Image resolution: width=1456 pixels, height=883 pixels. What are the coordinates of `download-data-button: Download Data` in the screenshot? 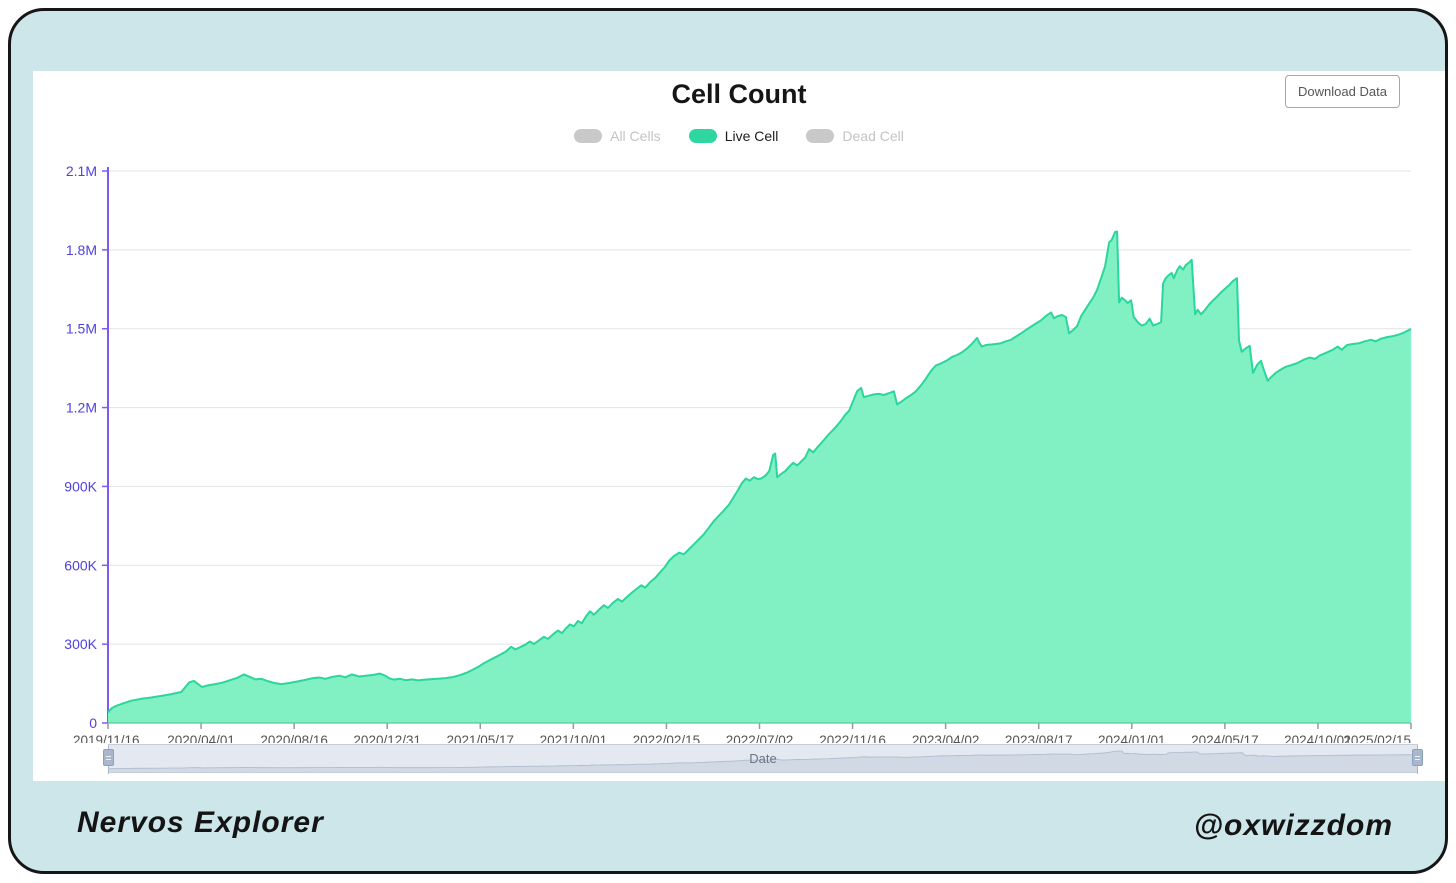 It's located at (1342, 91).